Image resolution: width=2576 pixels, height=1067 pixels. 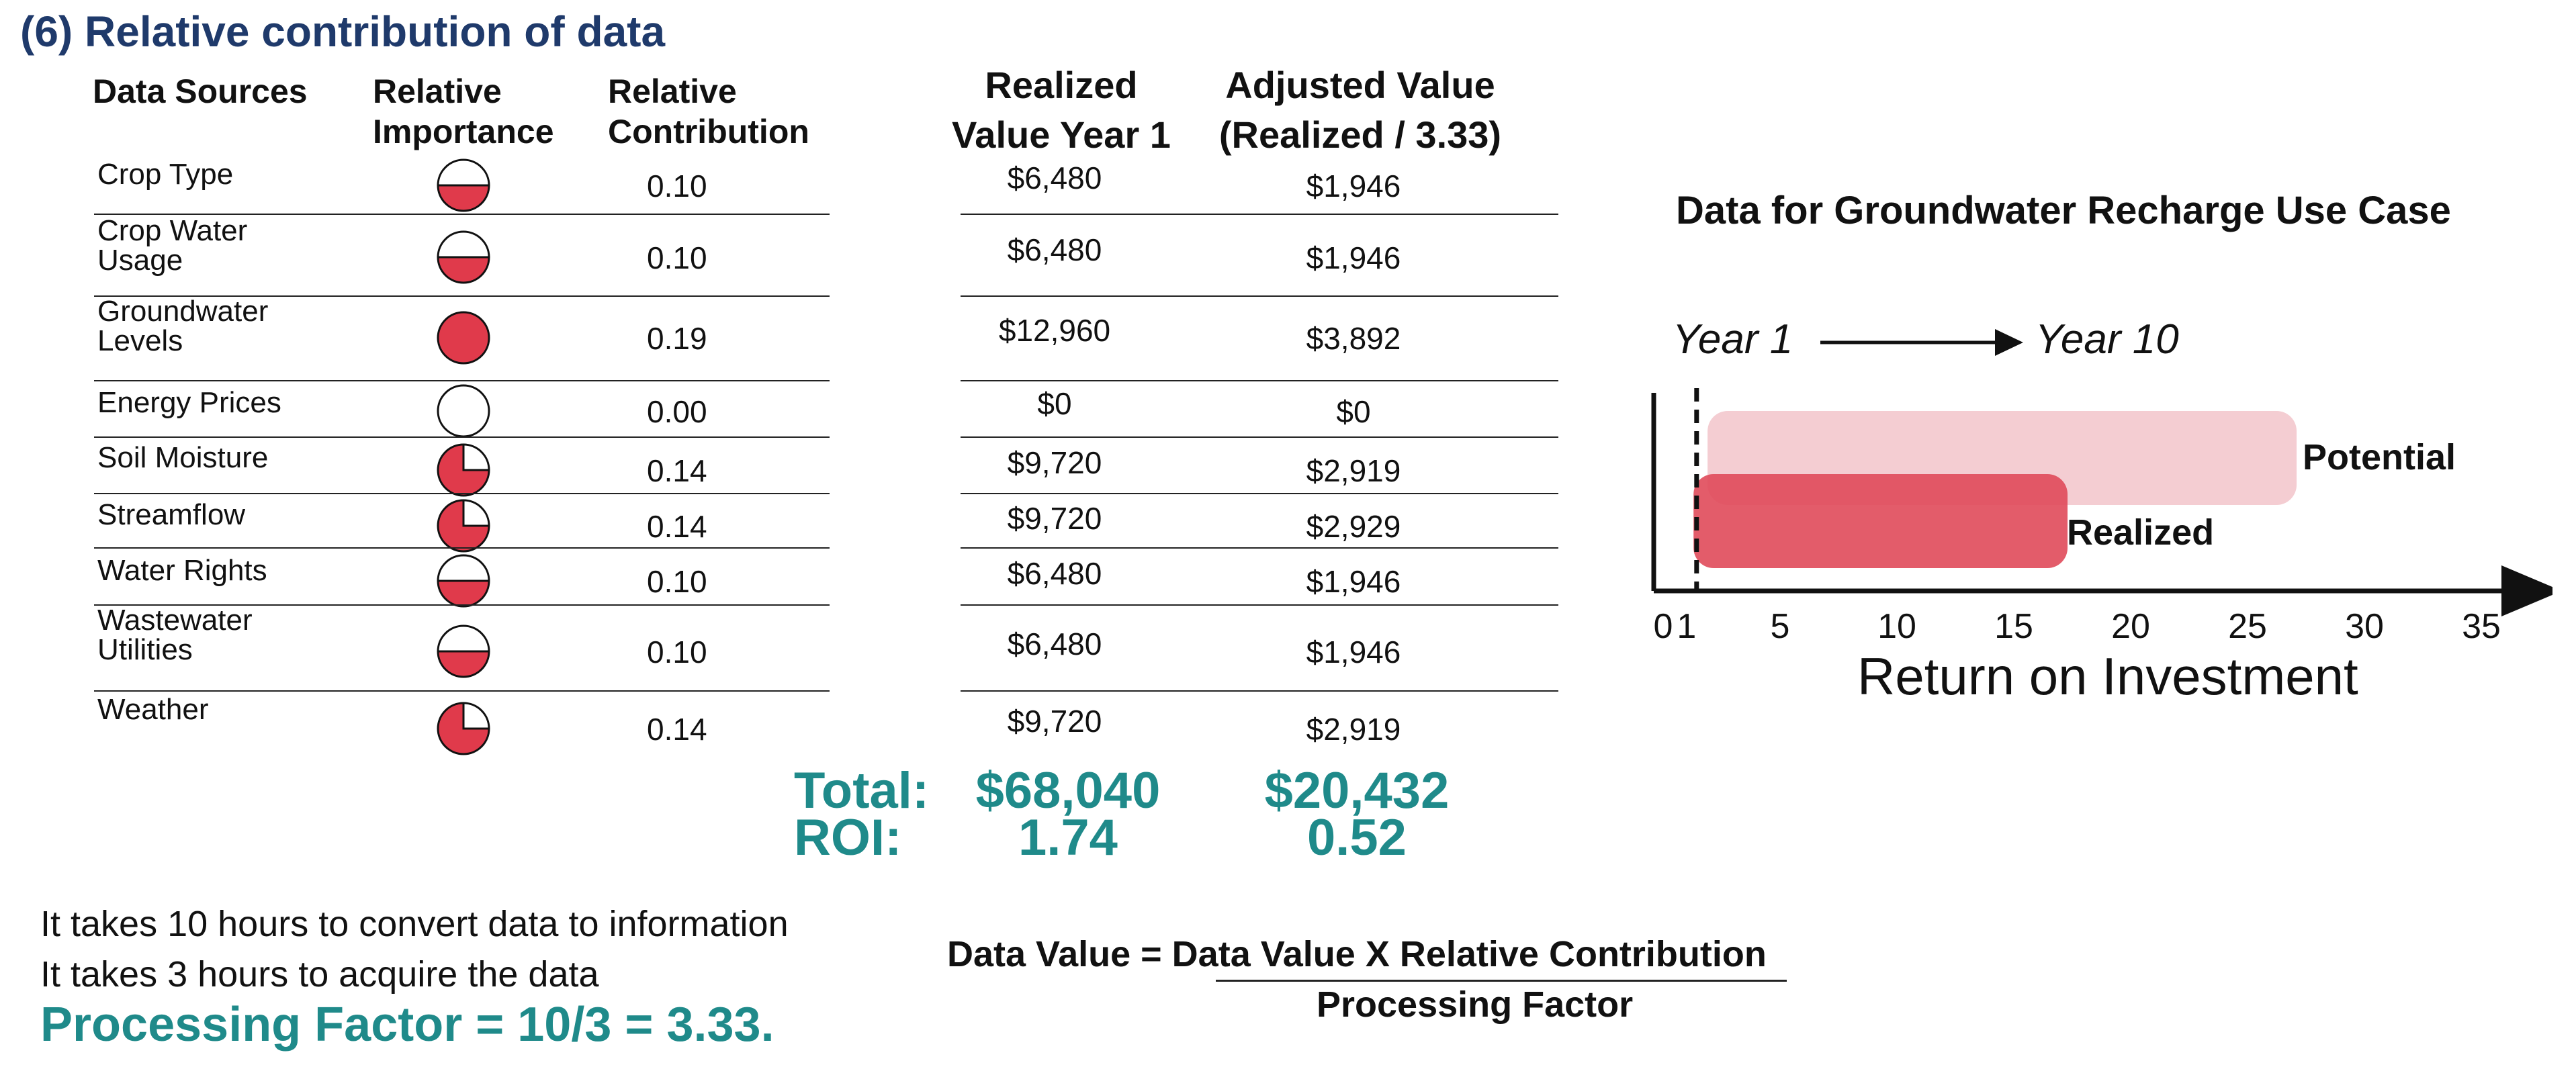 I want to click on row-source-name-line: Streamflow, so click(x=172, y=514).